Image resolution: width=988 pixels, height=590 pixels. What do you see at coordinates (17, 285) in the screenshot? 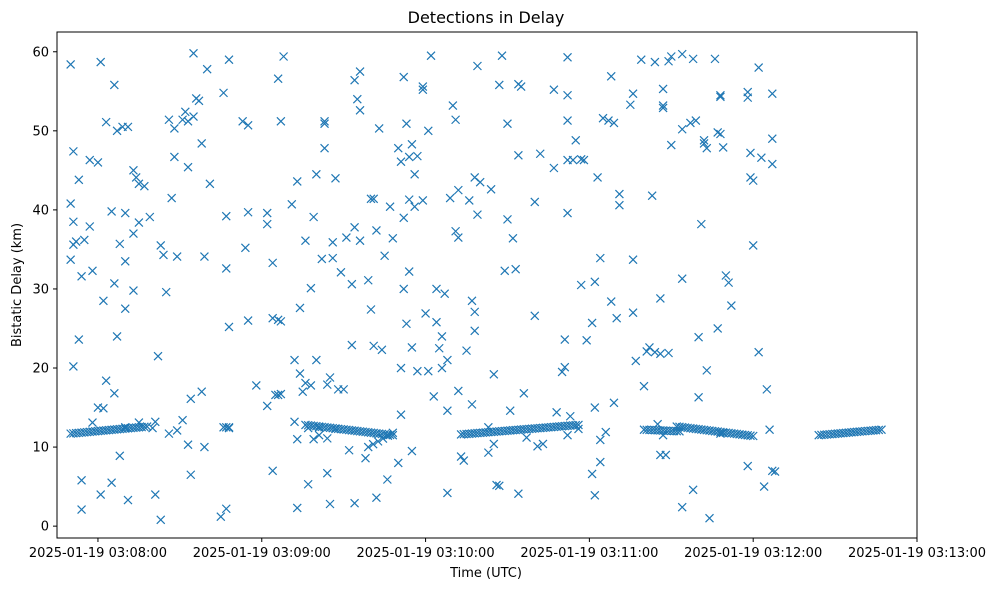
I see `y-axis-label: Bistatic Delay (km)` at bounding box center [17, 285].